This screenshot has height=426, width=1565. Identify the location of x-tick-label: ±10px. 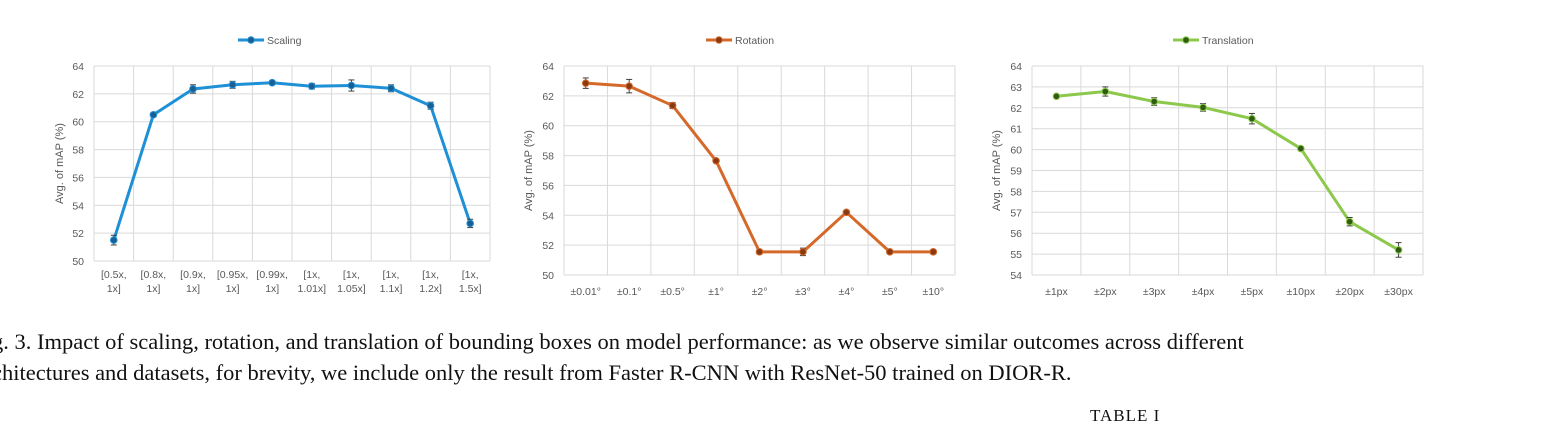
(1301, 292).